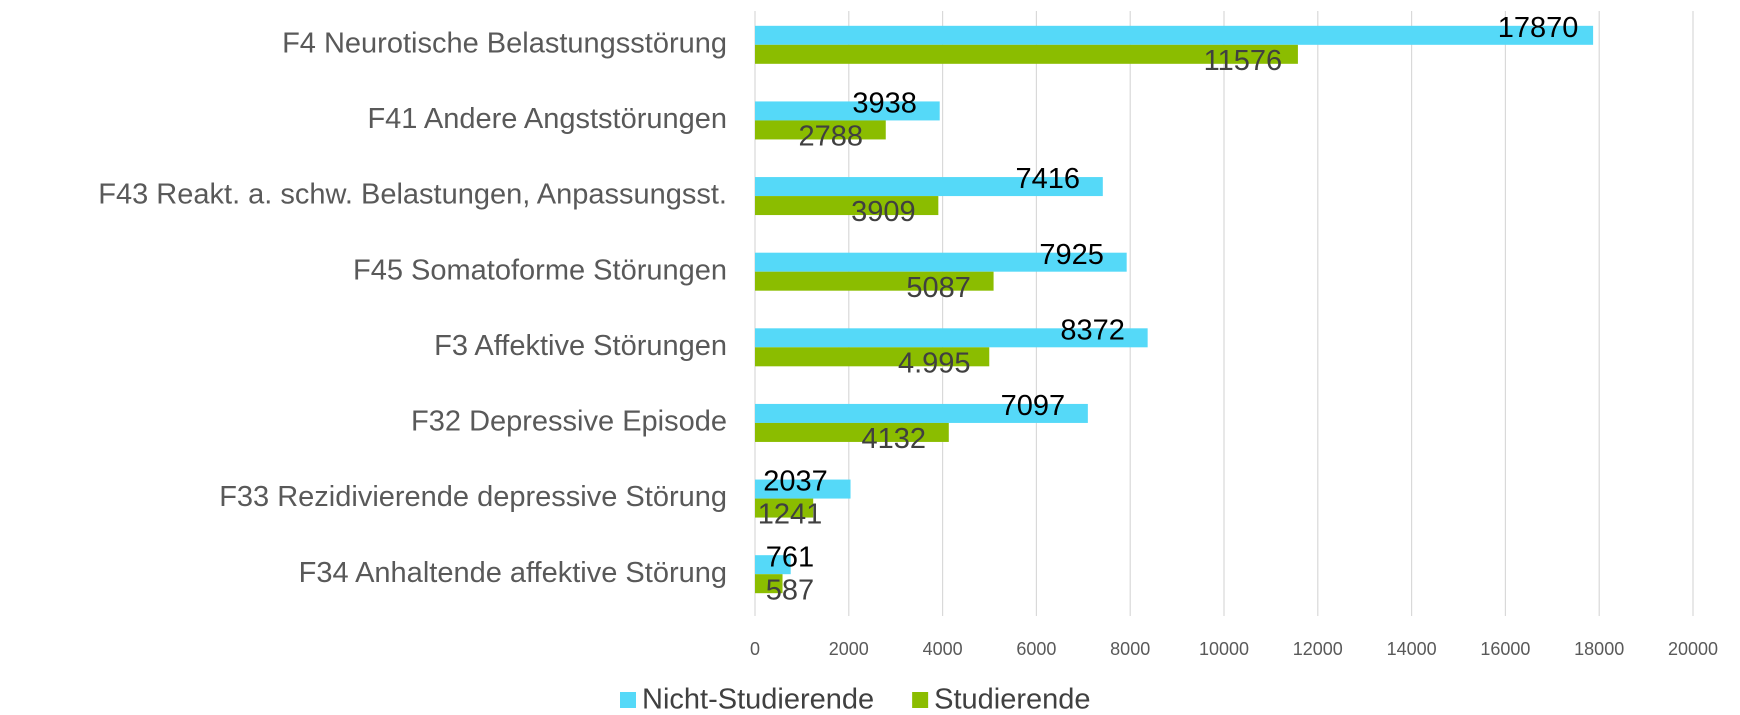 This screenshot has width=1740, height=715. Describe the element at coordinates (1538, 28) in the screenshot. I see `data-label: 17870` at that location.